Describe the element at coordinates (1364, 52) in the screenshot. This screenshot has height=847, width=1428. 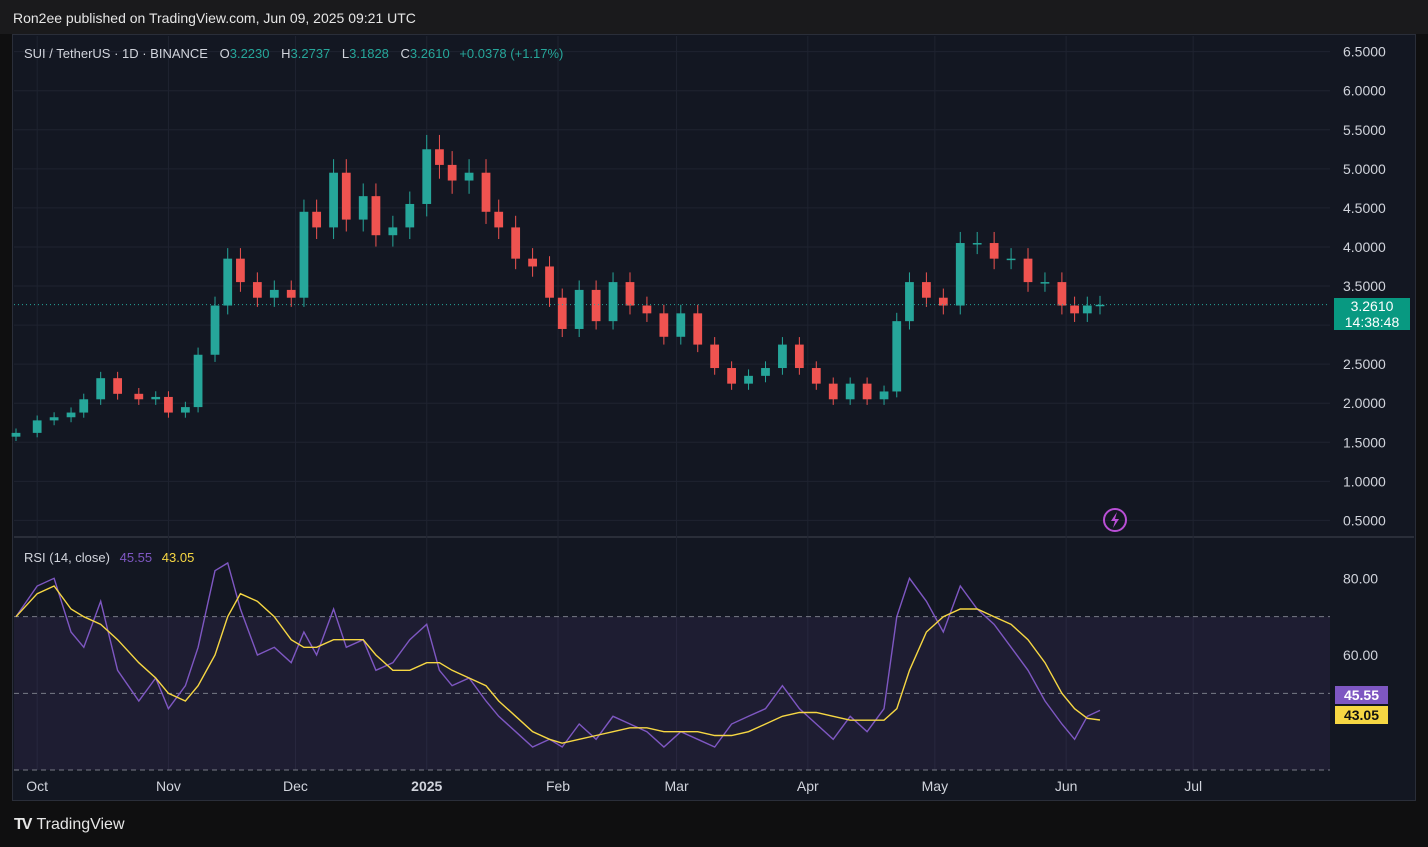
I see `price-tick-label: 6.5000` at that location.